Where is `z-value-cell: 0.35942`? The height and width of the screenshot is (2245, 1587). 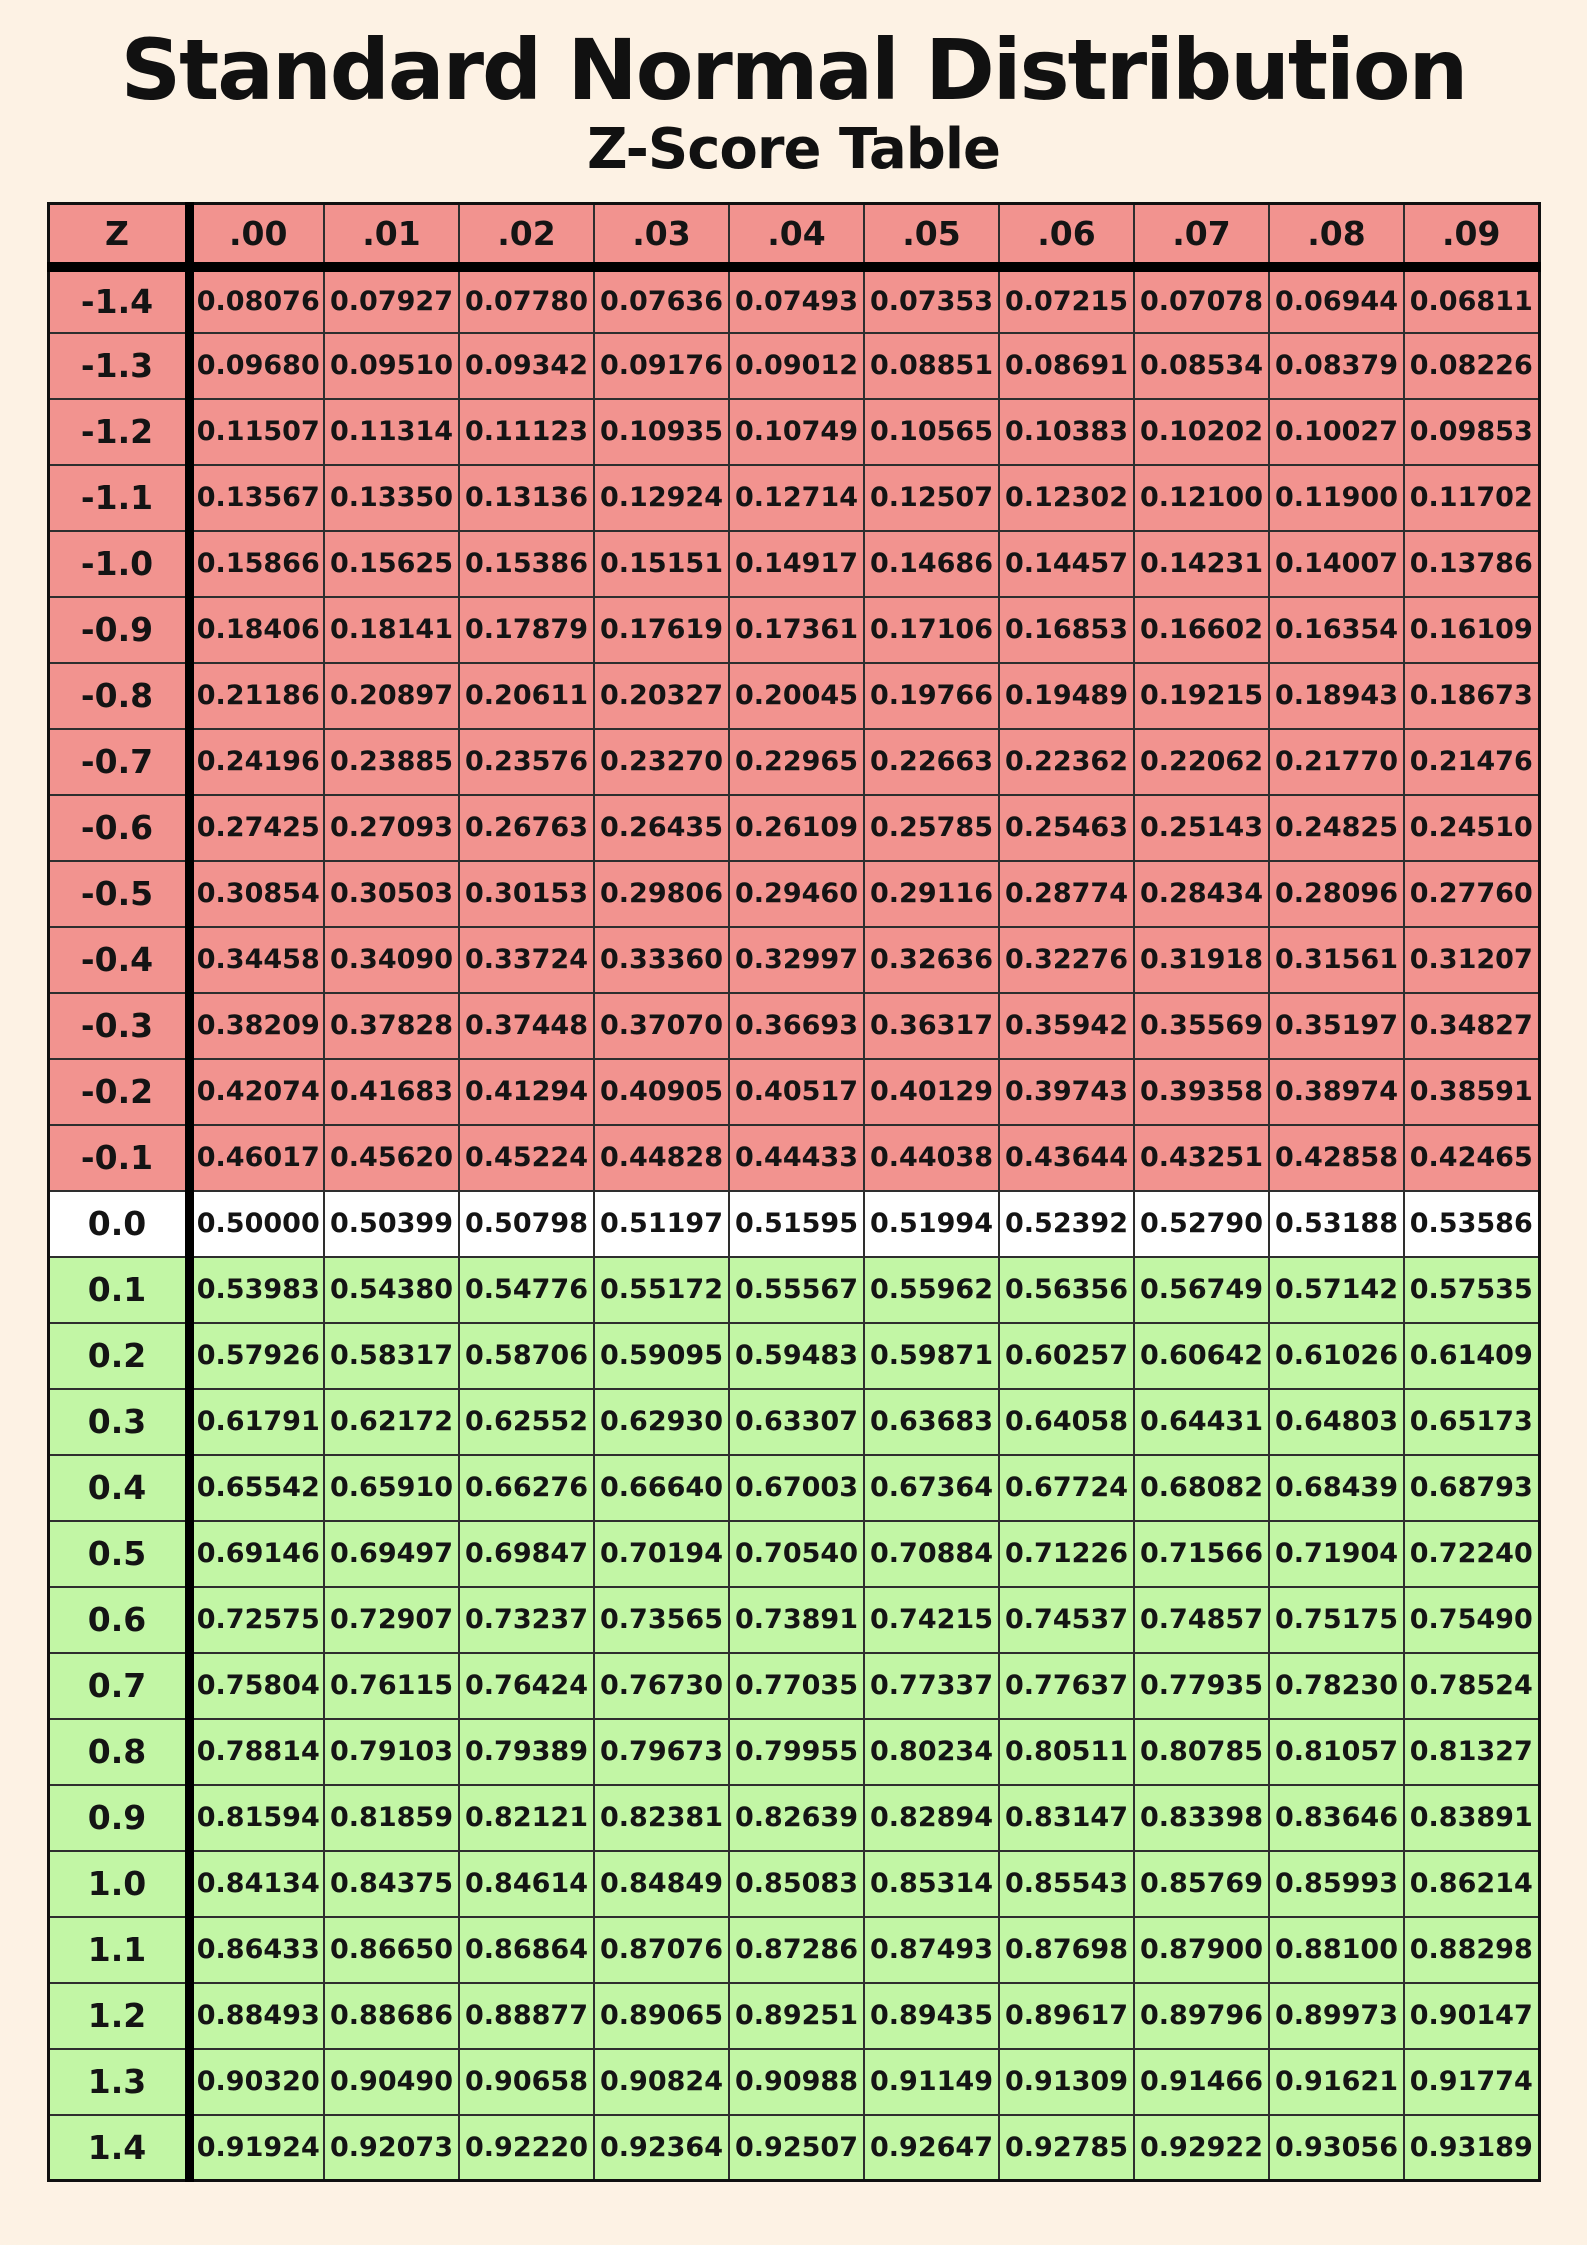 z-value-cell: 0.35942 is located at coordinates (1066, 1025).